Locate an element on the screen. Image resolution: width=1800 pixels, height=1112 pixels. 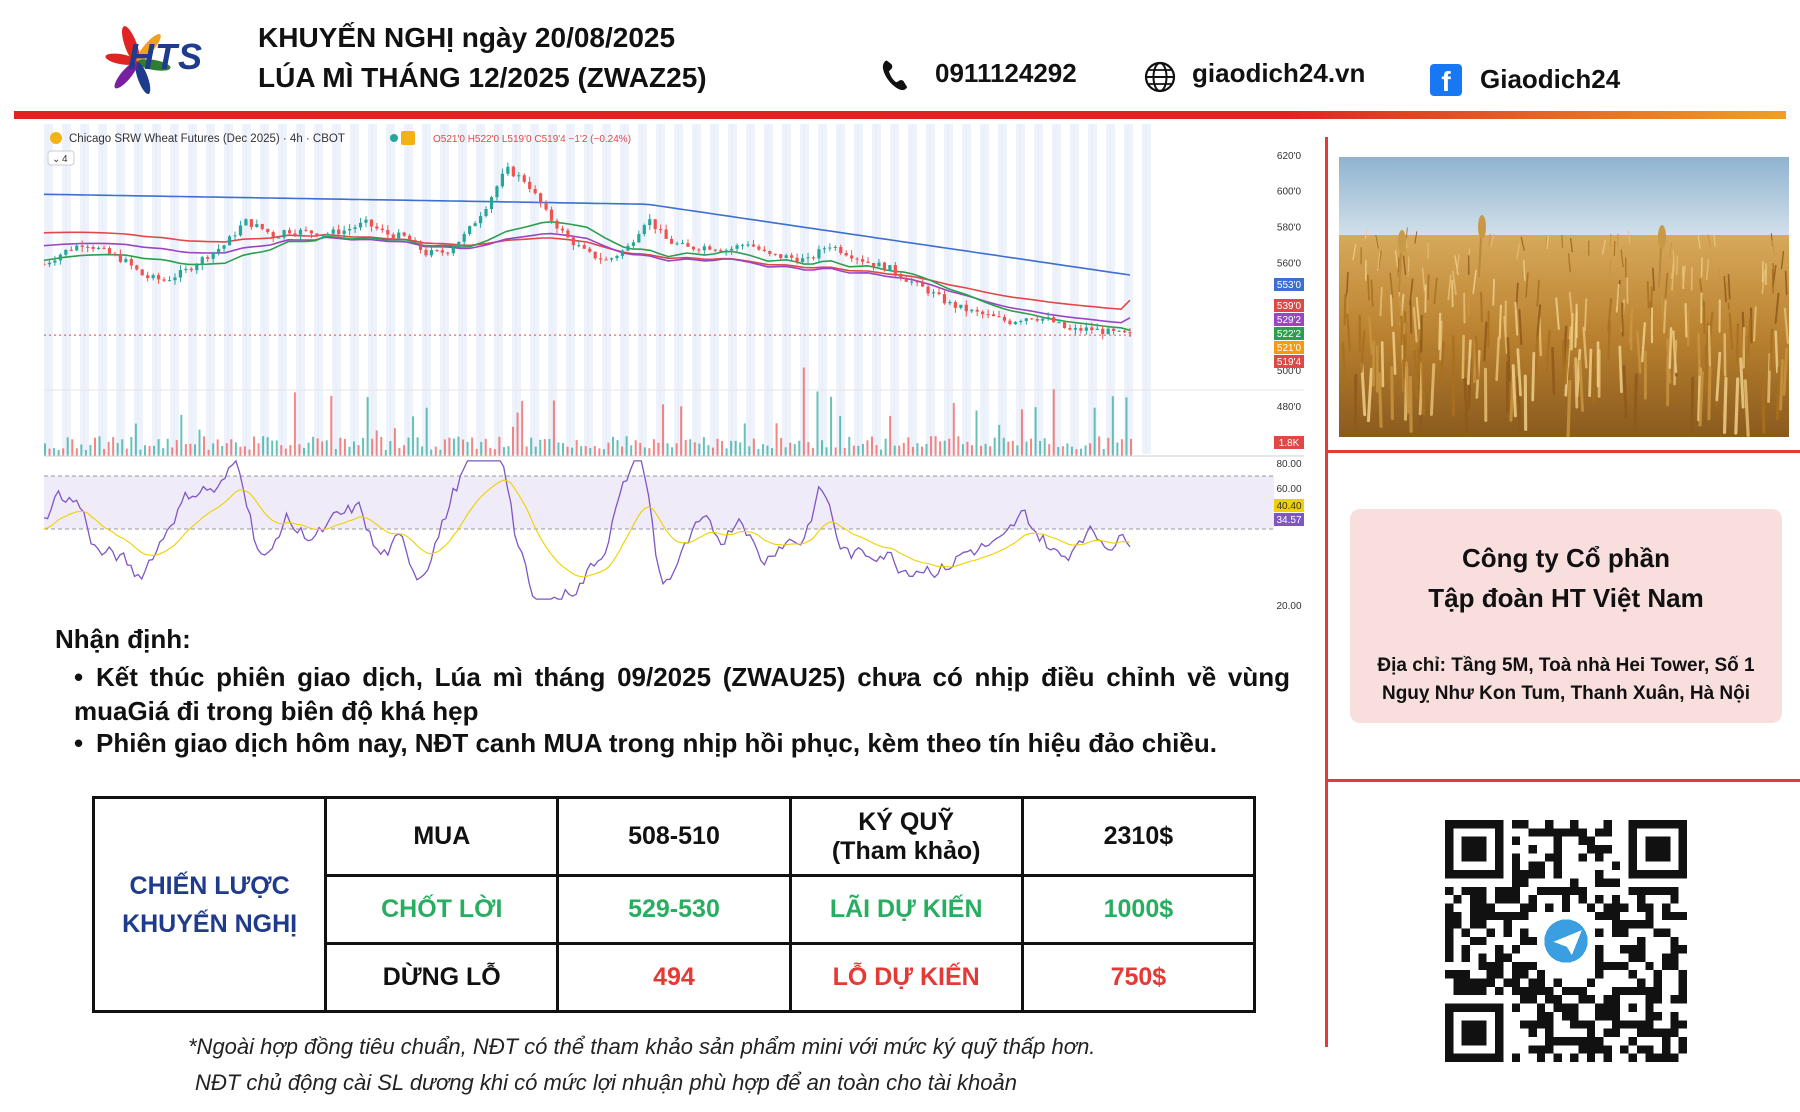
rsi-ma-value: 34.57 is located at coordinates (1288, 520).